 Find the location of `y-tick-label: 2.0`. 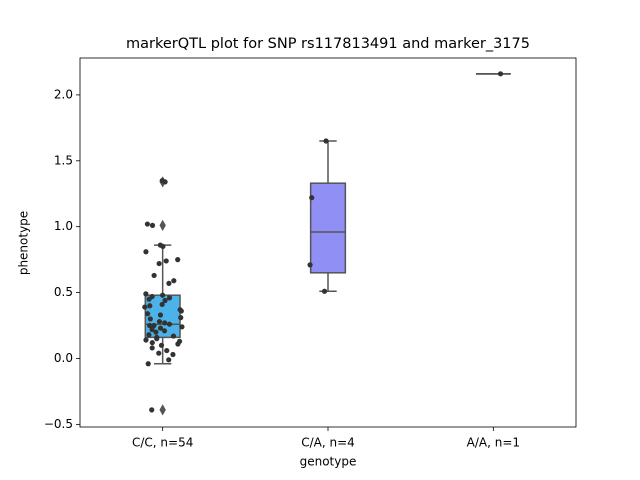

y-tick-label: 2.0 is located at coordinates (63, 94).